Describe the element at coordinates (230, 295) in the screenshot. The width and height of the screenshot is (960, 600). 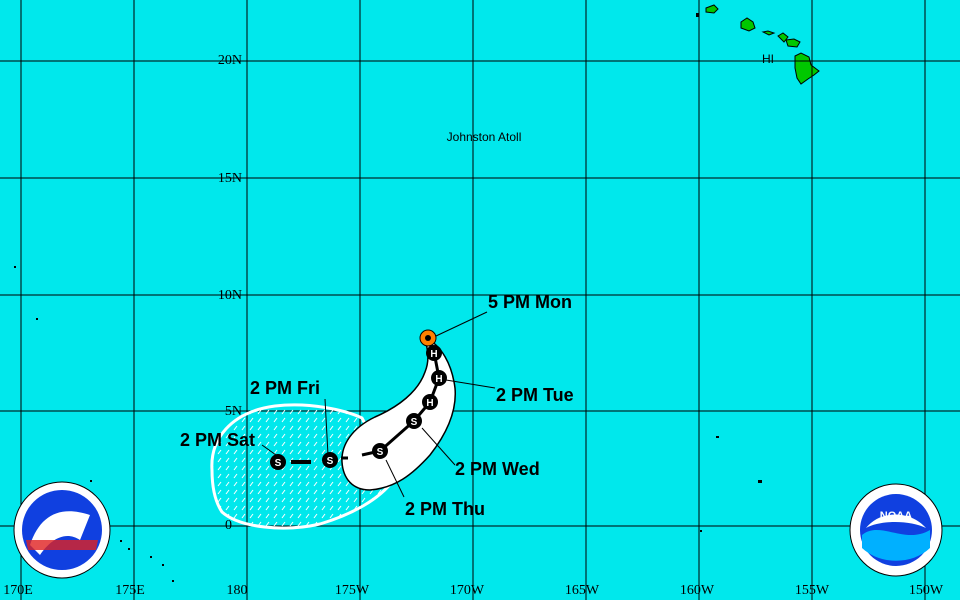
I see `lat-label: 10N` at that location.